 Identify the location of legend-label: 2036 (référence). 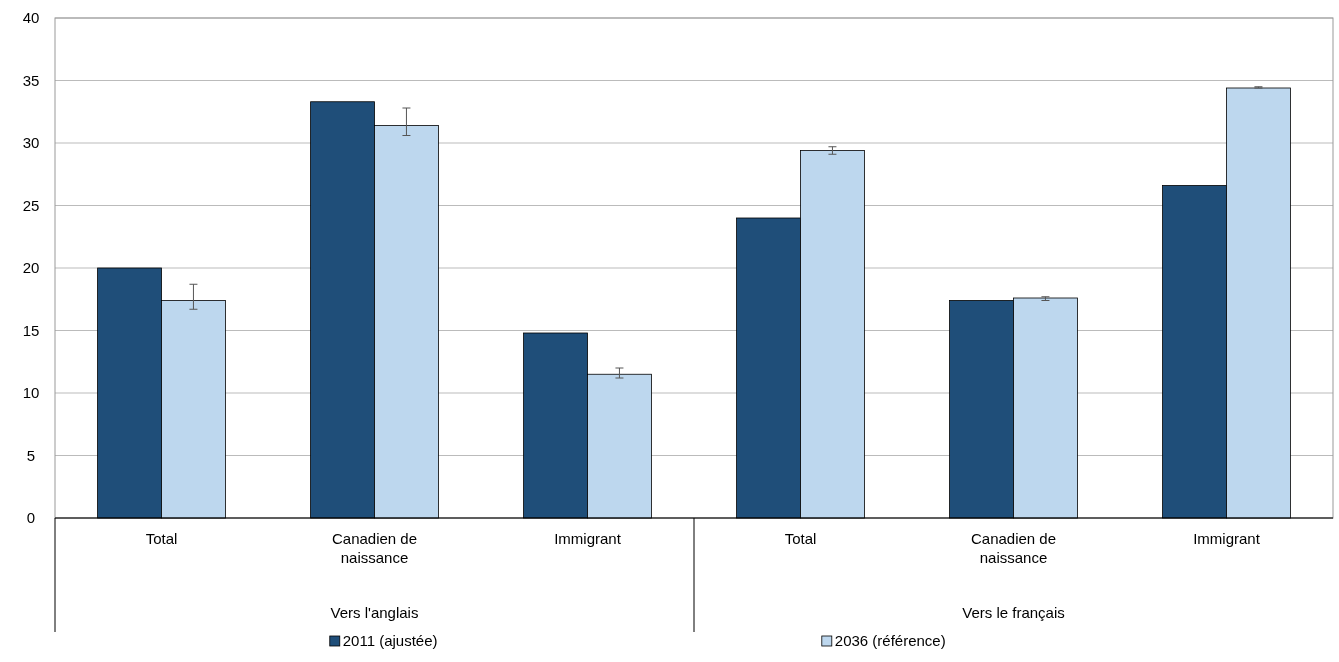
(890, 640).